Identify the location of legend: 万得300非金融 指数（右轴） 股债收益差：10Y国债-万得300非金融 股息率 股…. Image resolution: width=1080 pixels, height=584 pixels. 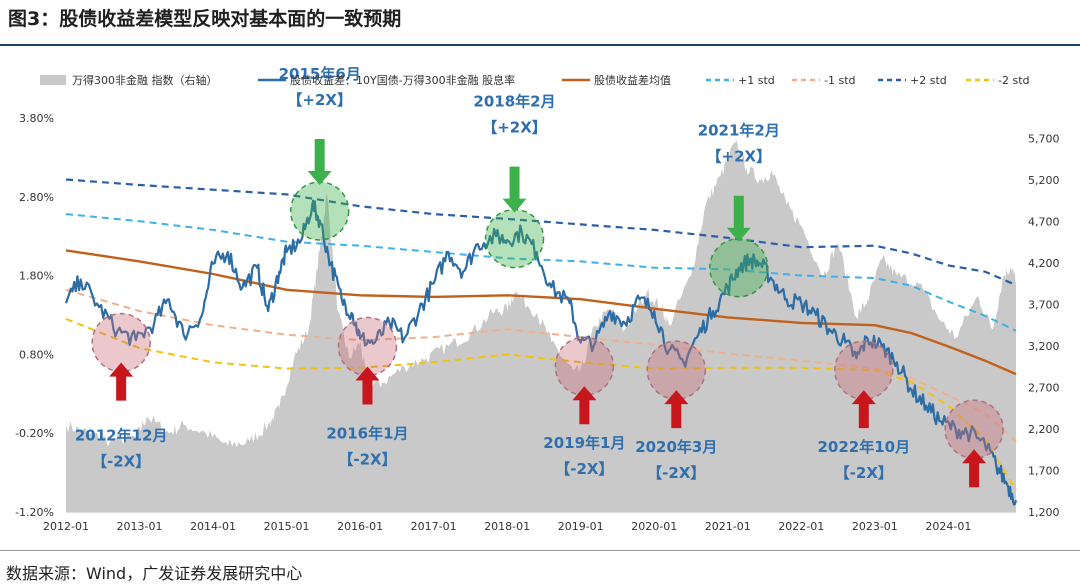
(535, 80).